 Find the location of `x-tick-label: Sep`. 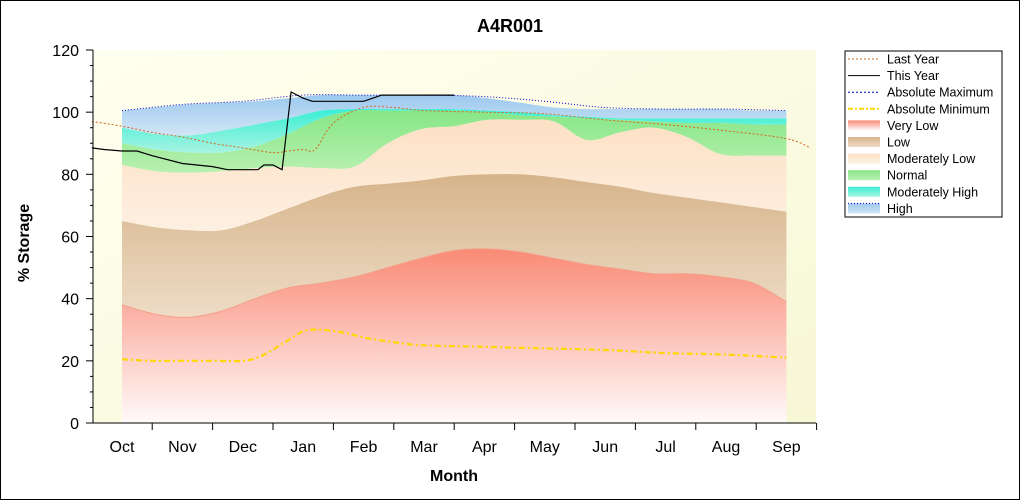

x-tick-label: Sep is located at coordinates (786, 447).